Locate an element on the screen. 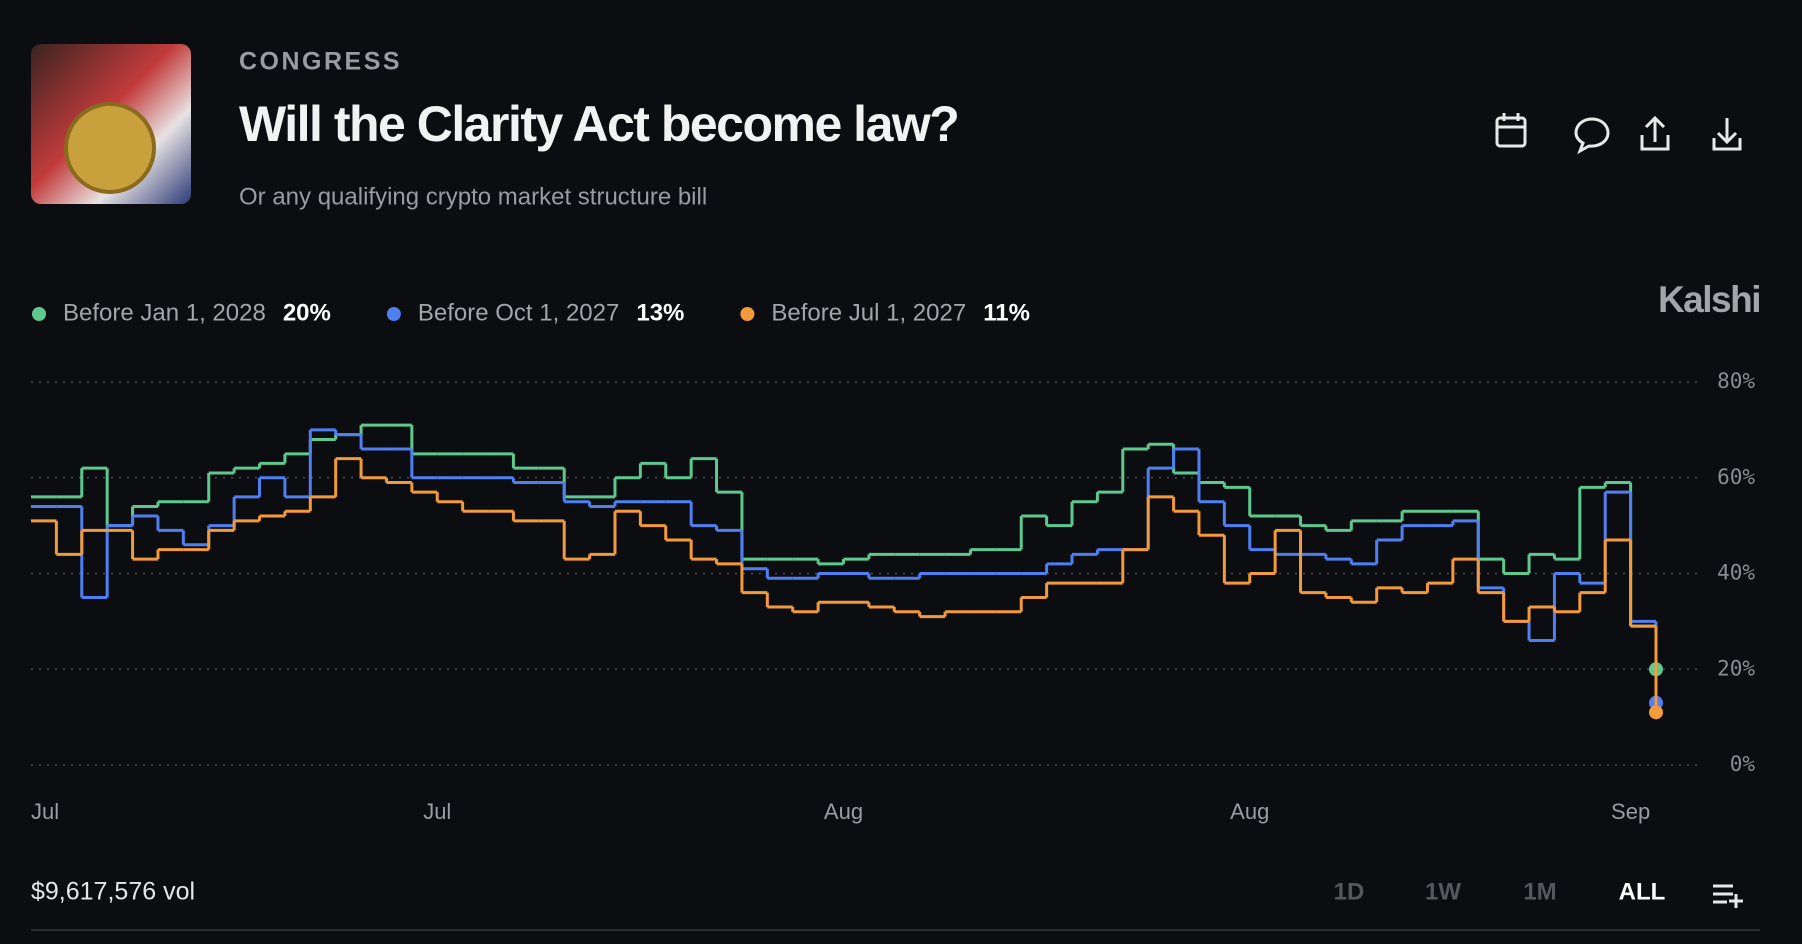 The height and width of the screenshot is (944, 1802). thumbnail is located at coordinates (111, 124).